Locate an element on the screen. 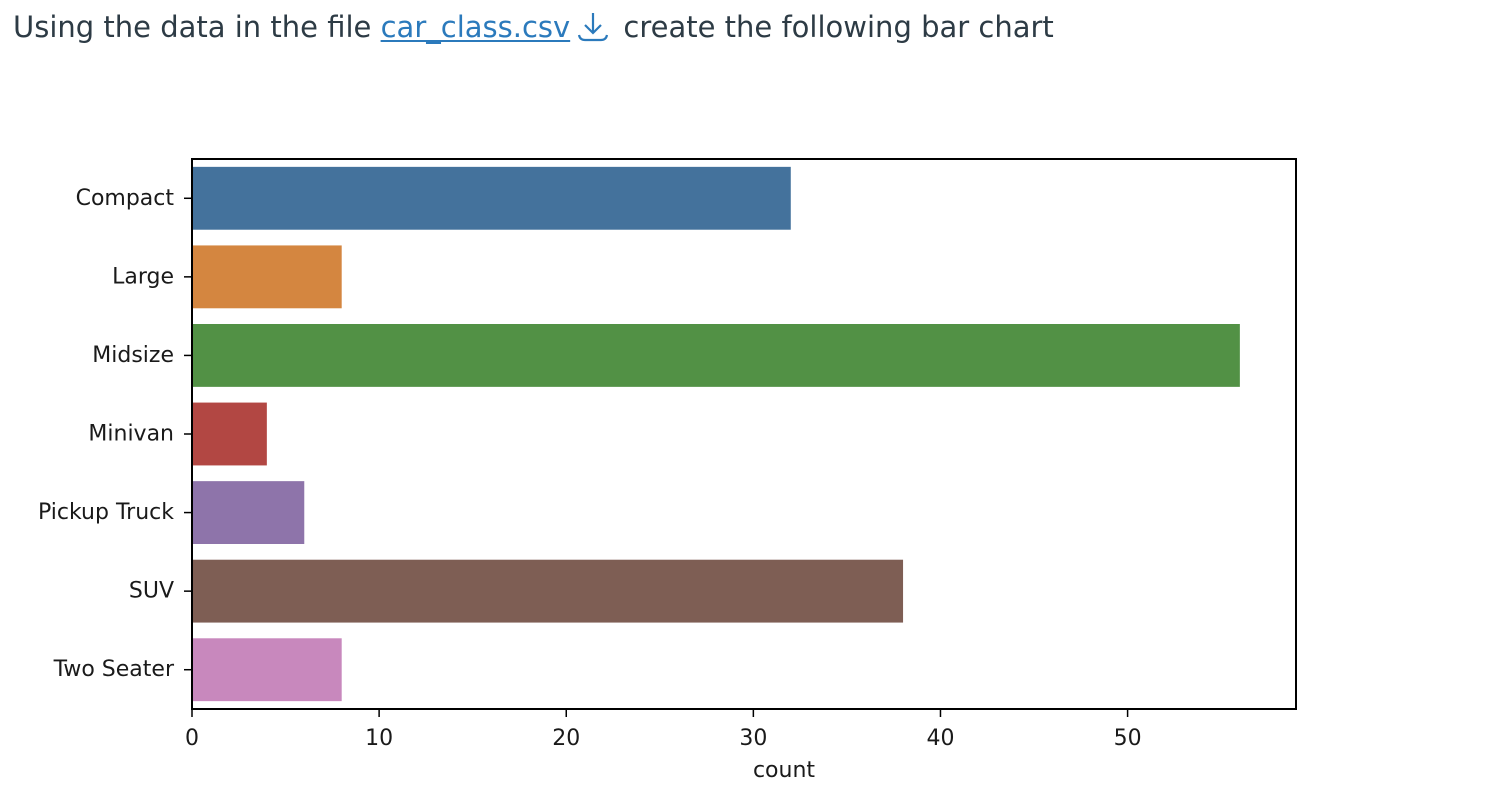 This screenshot has width=1500, height=786. bar-midsize is located at coordinates (716, 355).